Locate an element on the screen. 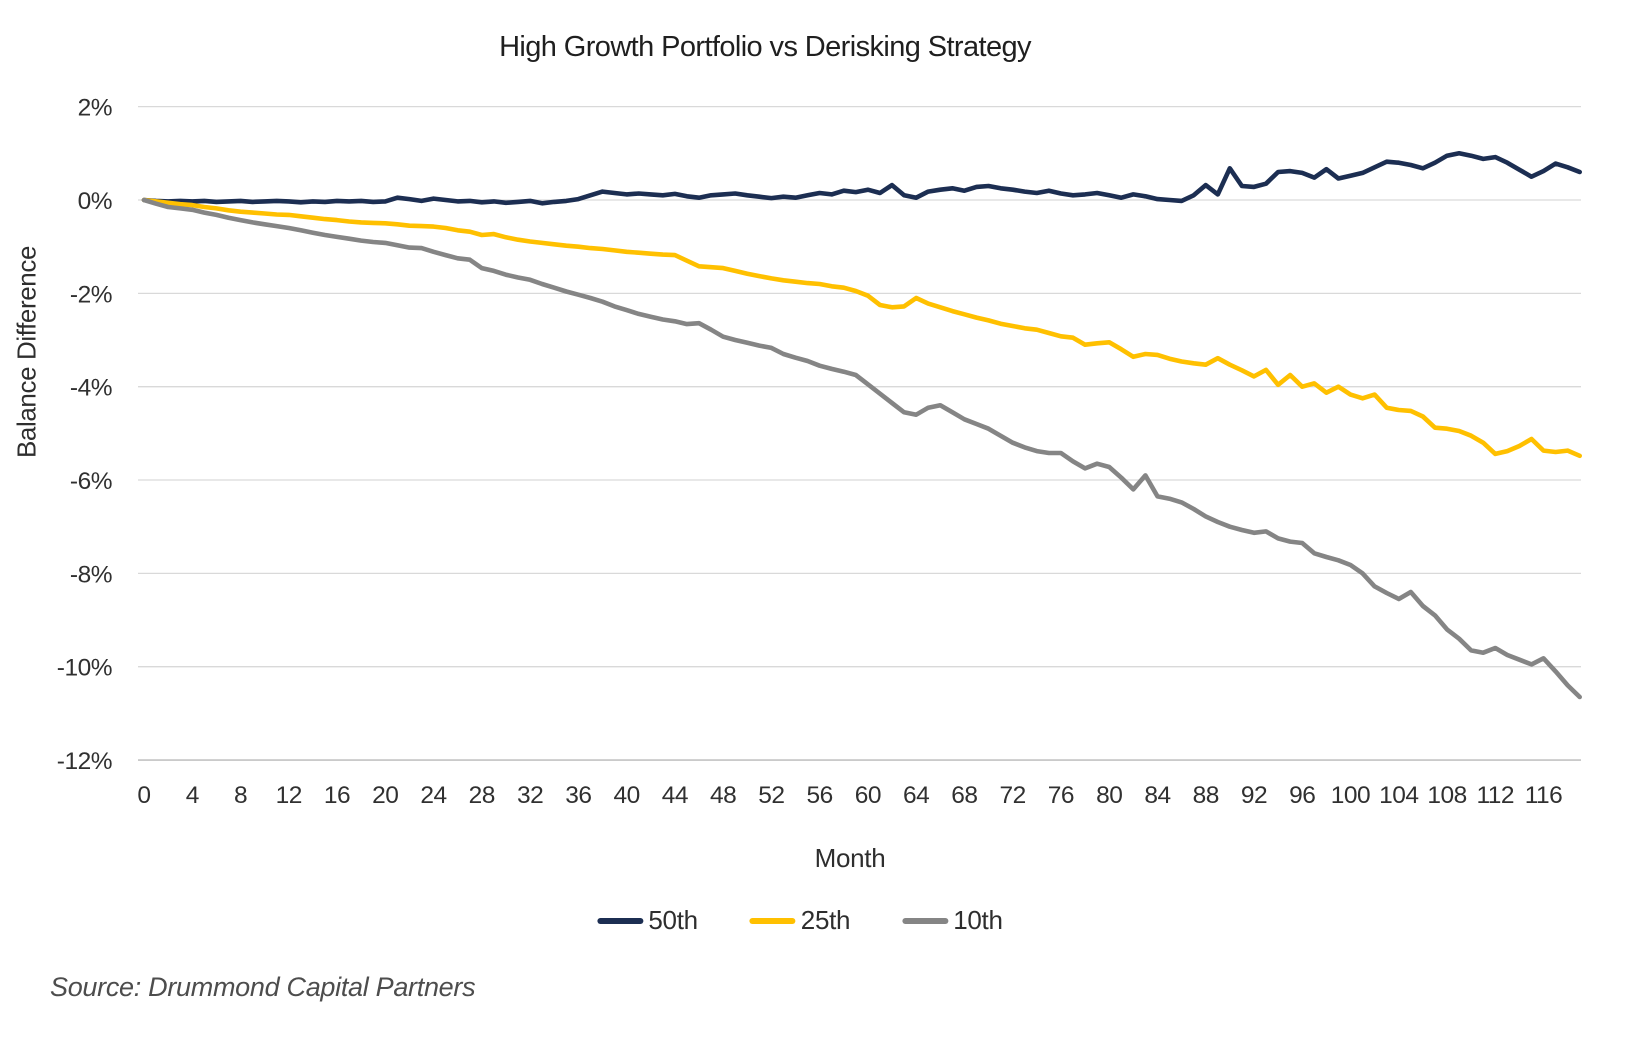 This screenshot has width=1636, height=1052. x-tick-label: 20 is located at coordinates (385, 795).